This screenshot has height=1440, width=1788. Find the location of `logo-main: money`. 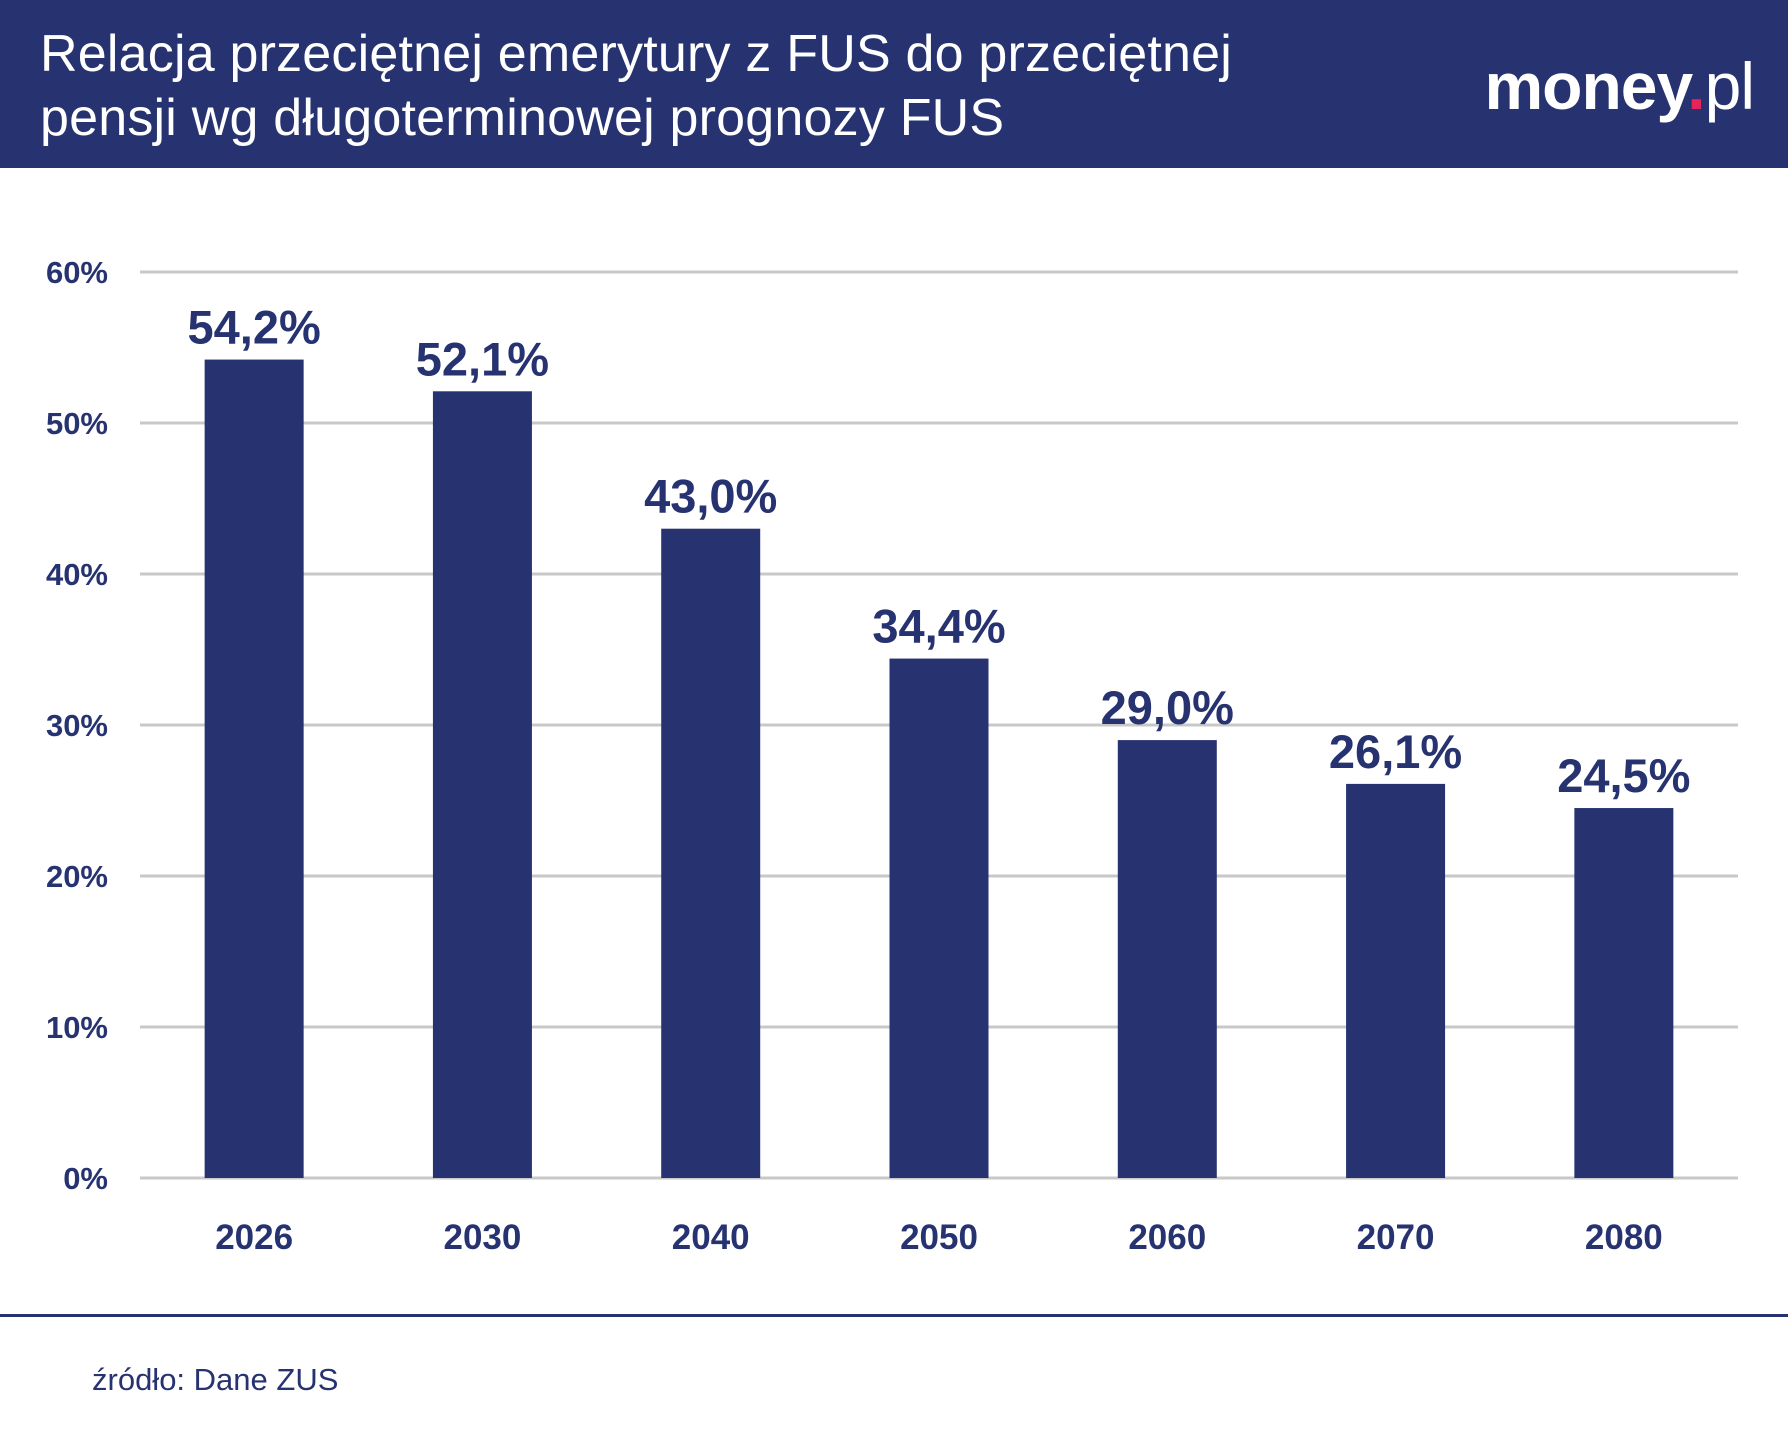

logo-main: money is located at coordinates (1586, 86).